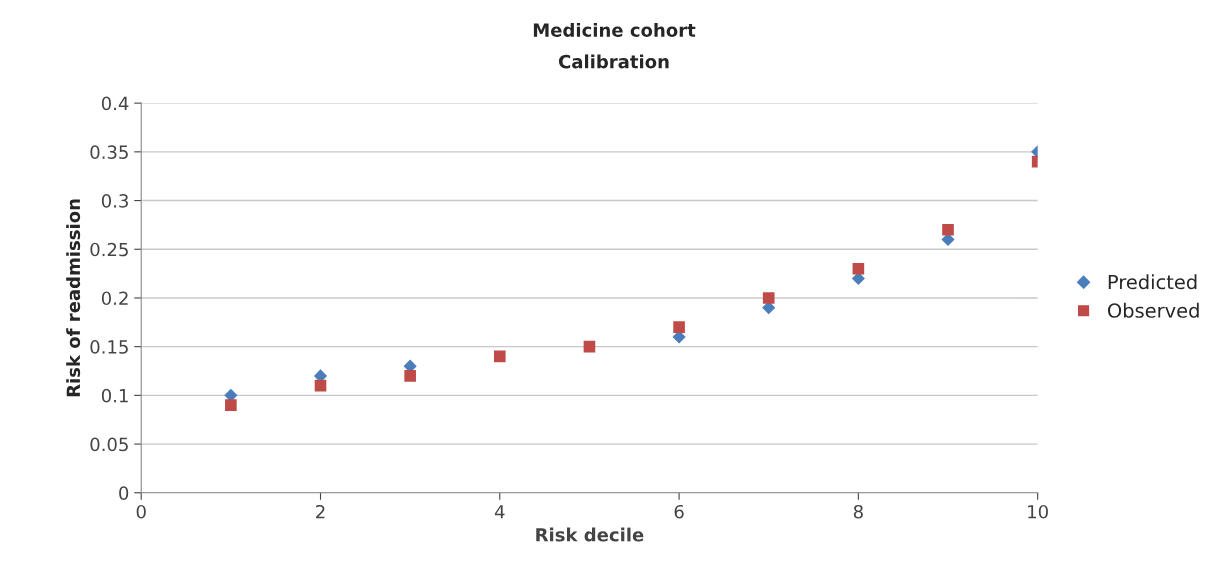 Image resolution: width=1228 pixels, height=573 pixels. I want to click on y-tick-label: 0.25, so click(109, 249).